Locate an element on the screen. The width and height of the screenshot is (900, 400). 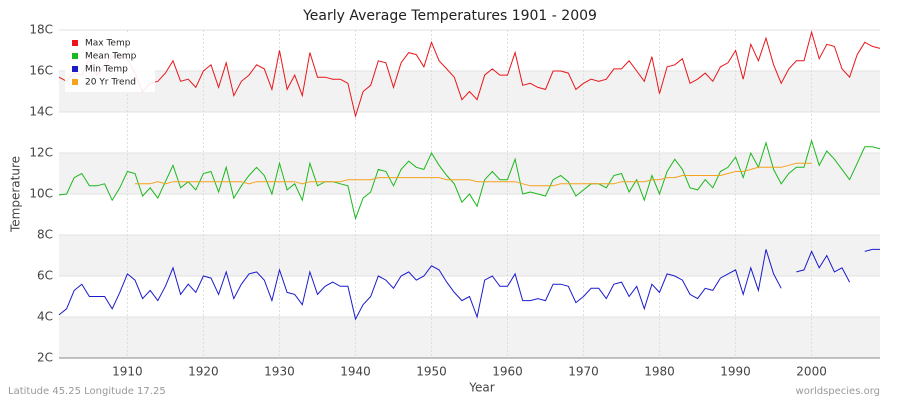
legend-box is located at coordinates (110, 63).